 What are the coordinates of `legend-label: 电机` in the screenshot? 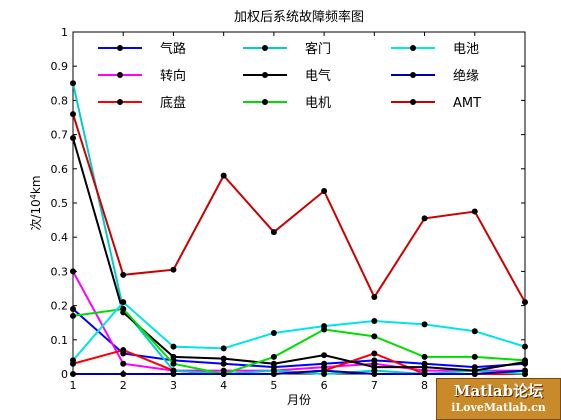 It's located at (318, 103).